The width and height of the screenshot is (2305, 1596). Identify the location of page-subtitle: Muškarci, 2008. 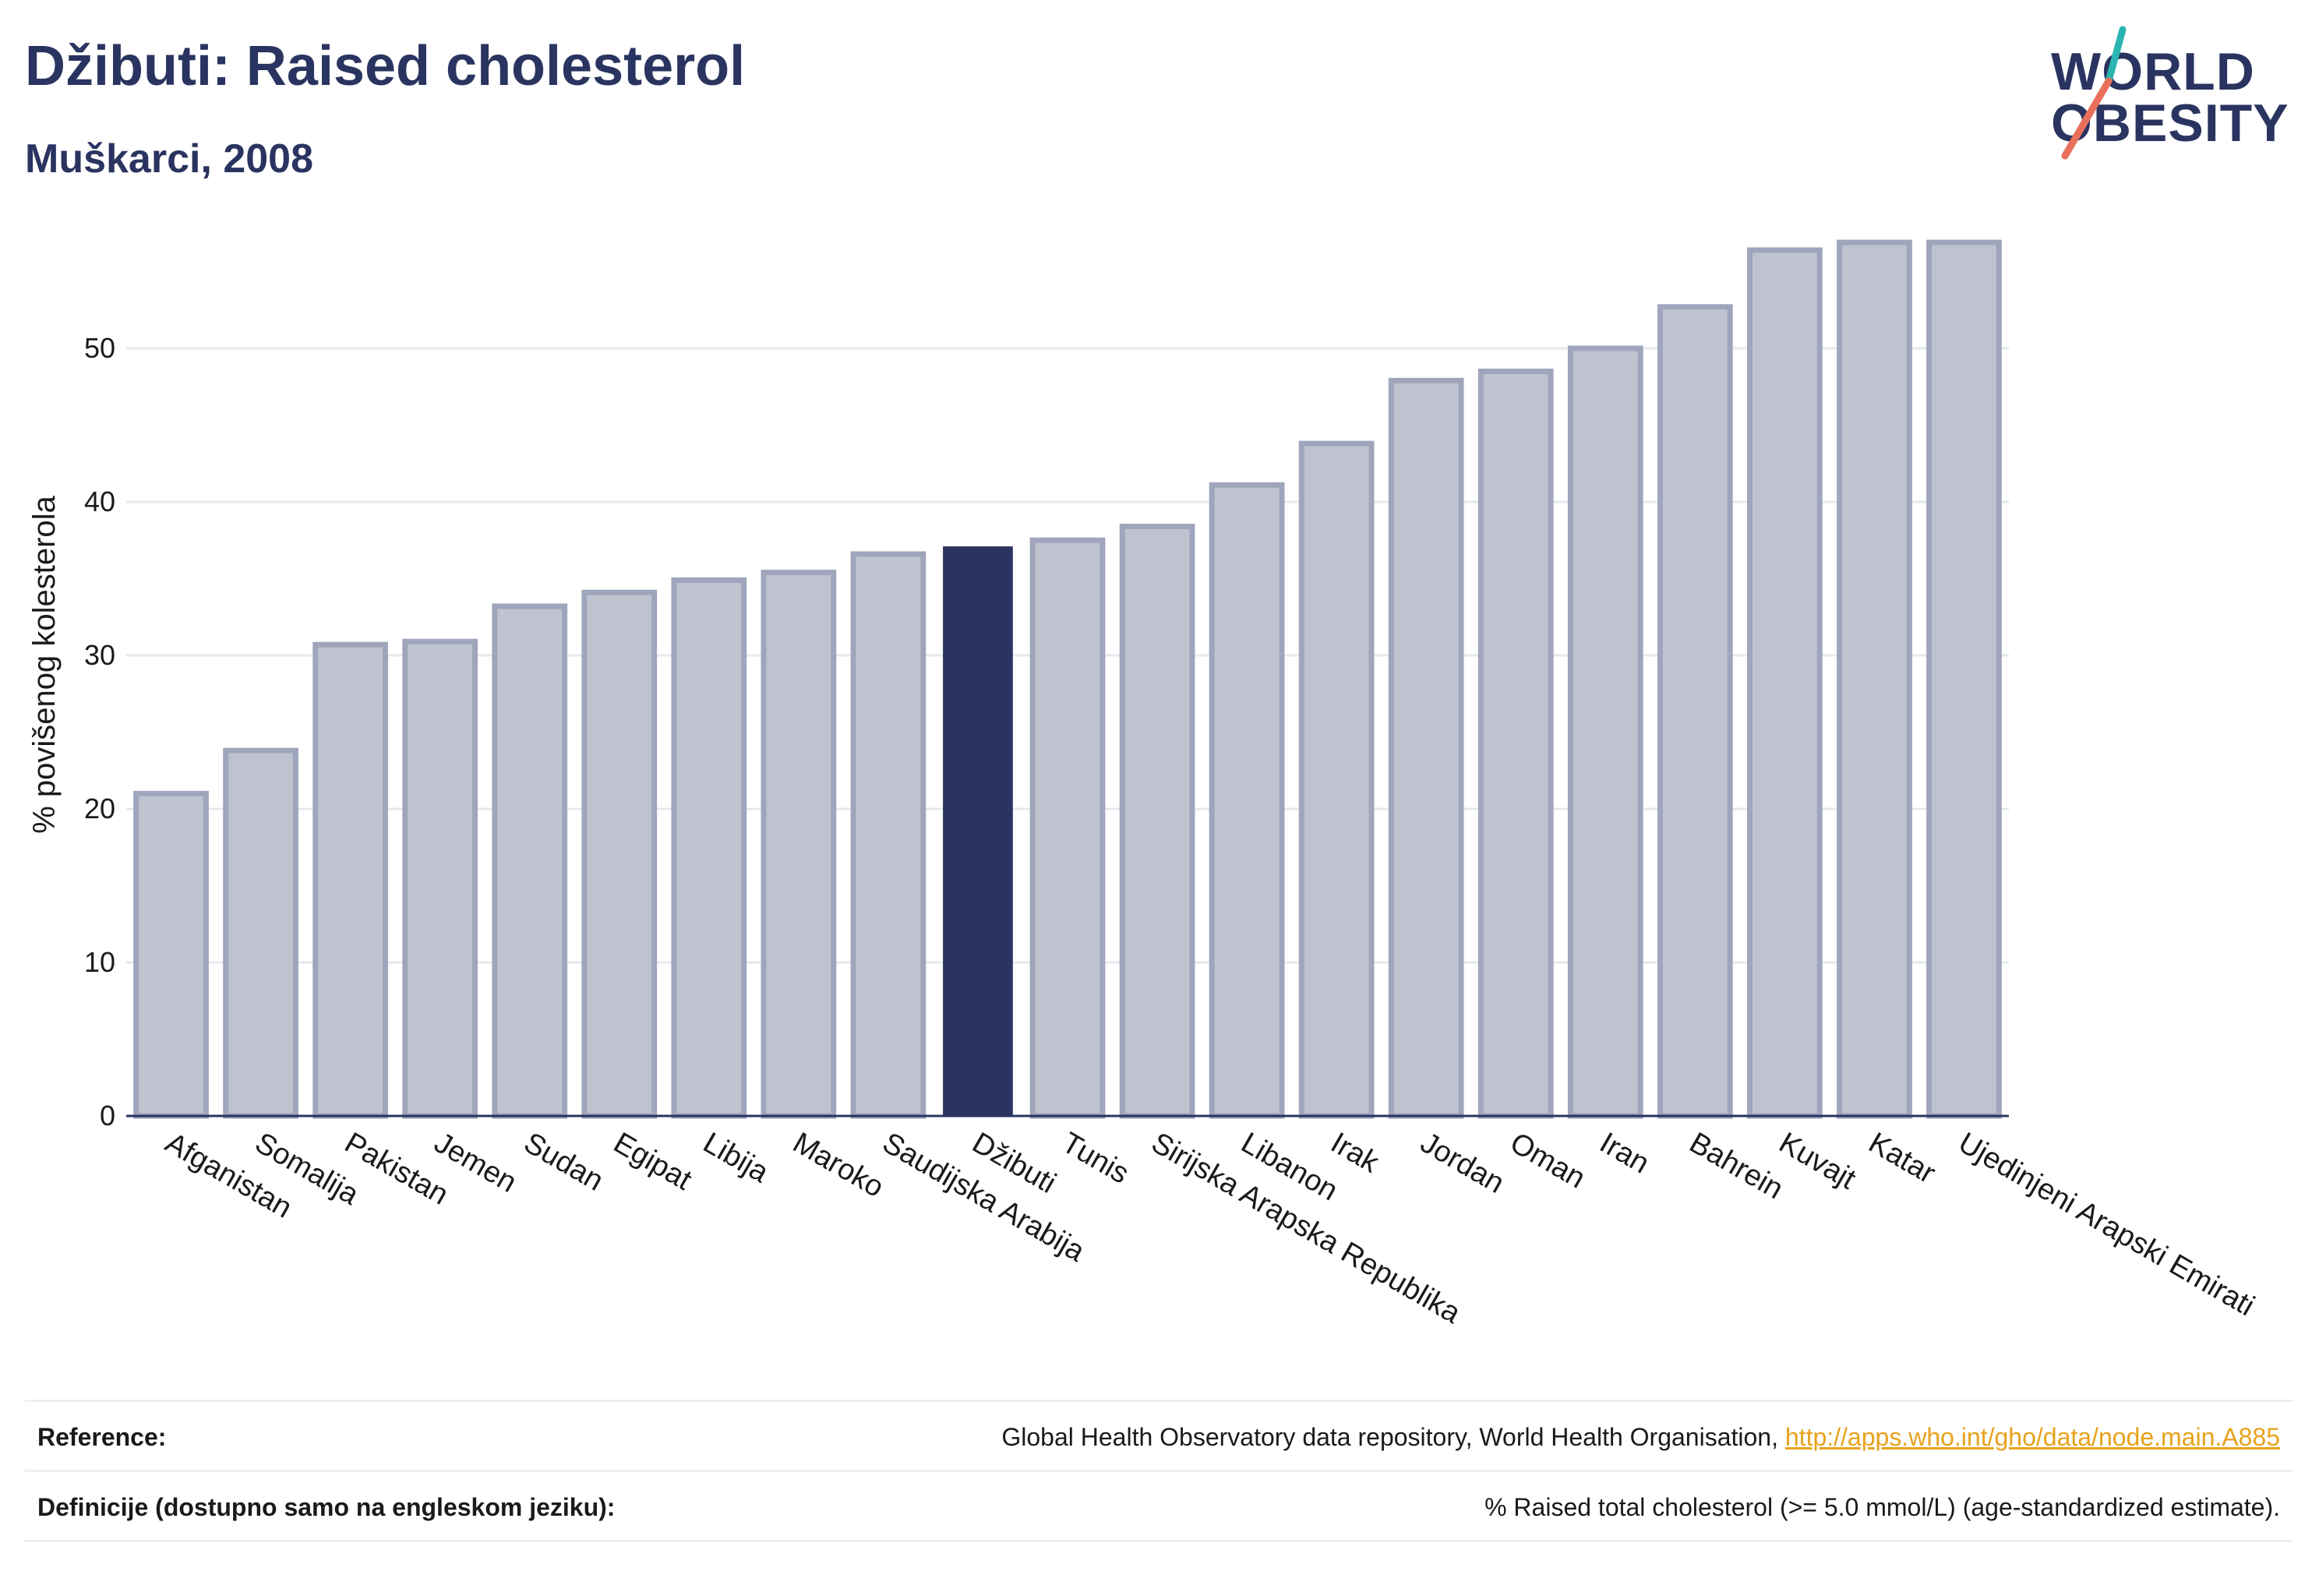
(169, 159).